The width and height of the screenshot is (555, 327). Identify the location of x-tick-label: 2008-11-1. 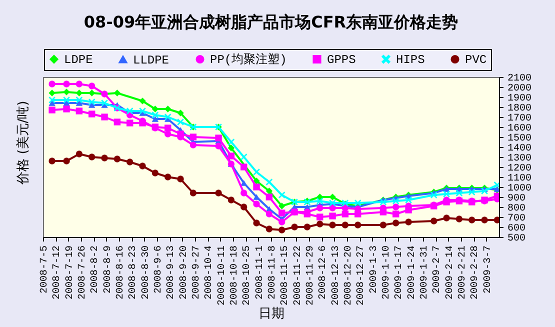
(260, 273).